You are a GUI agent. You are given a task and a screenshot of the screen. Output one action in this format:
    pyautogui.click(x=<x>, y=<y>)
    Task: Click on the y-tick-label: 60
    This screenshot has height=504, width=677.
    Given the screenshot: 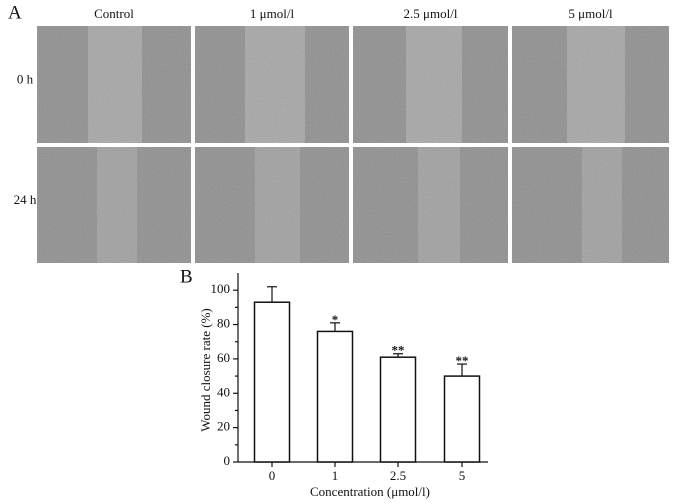 What is the action you would take?
    pyautogui.click(x=223, y=357)
    